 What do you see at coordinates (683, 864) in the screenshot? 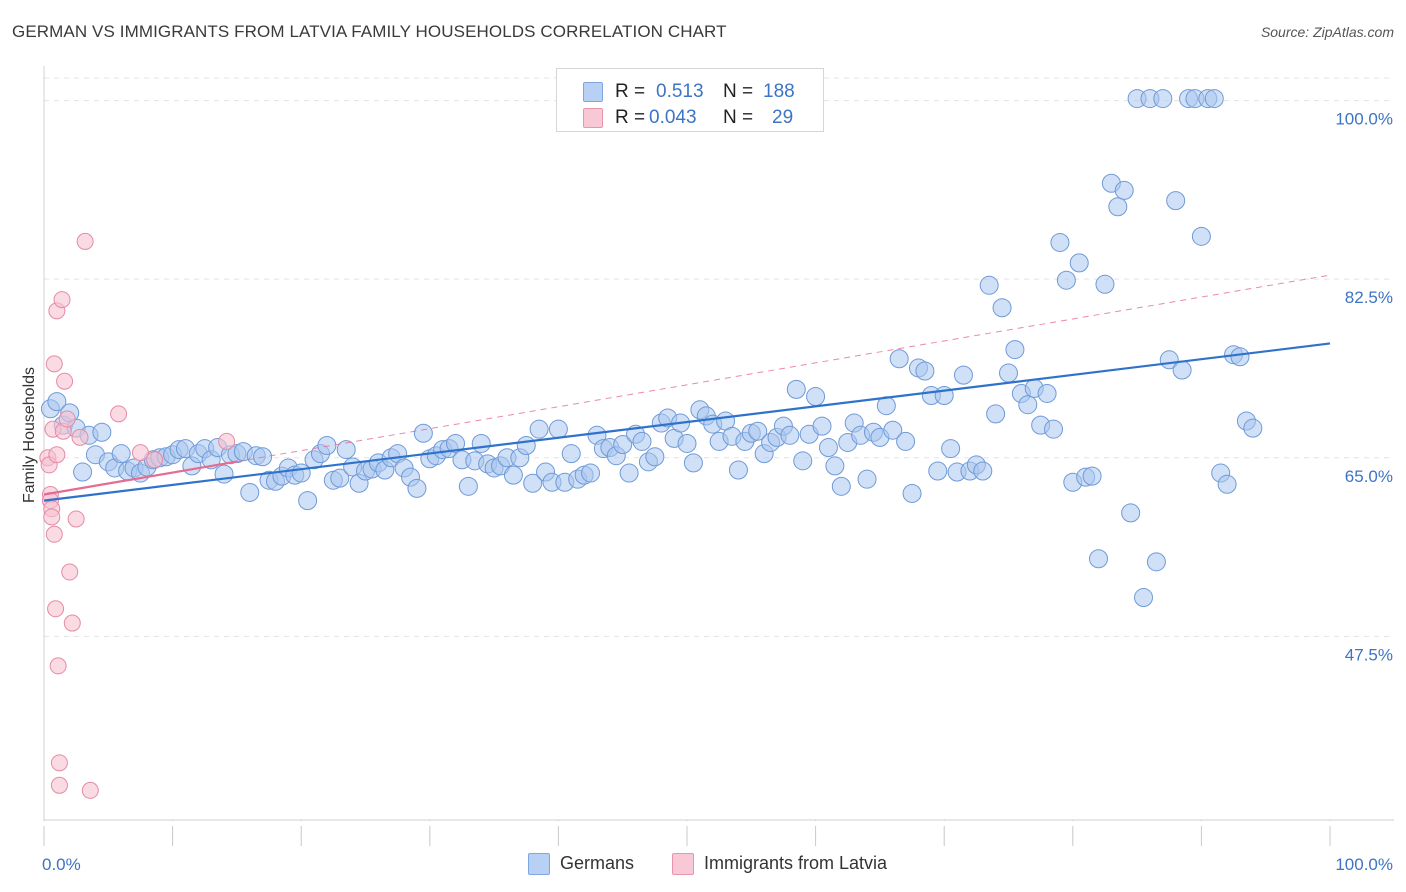
I see `bottom-swatch-latvia` at bounding box center [683, 864].